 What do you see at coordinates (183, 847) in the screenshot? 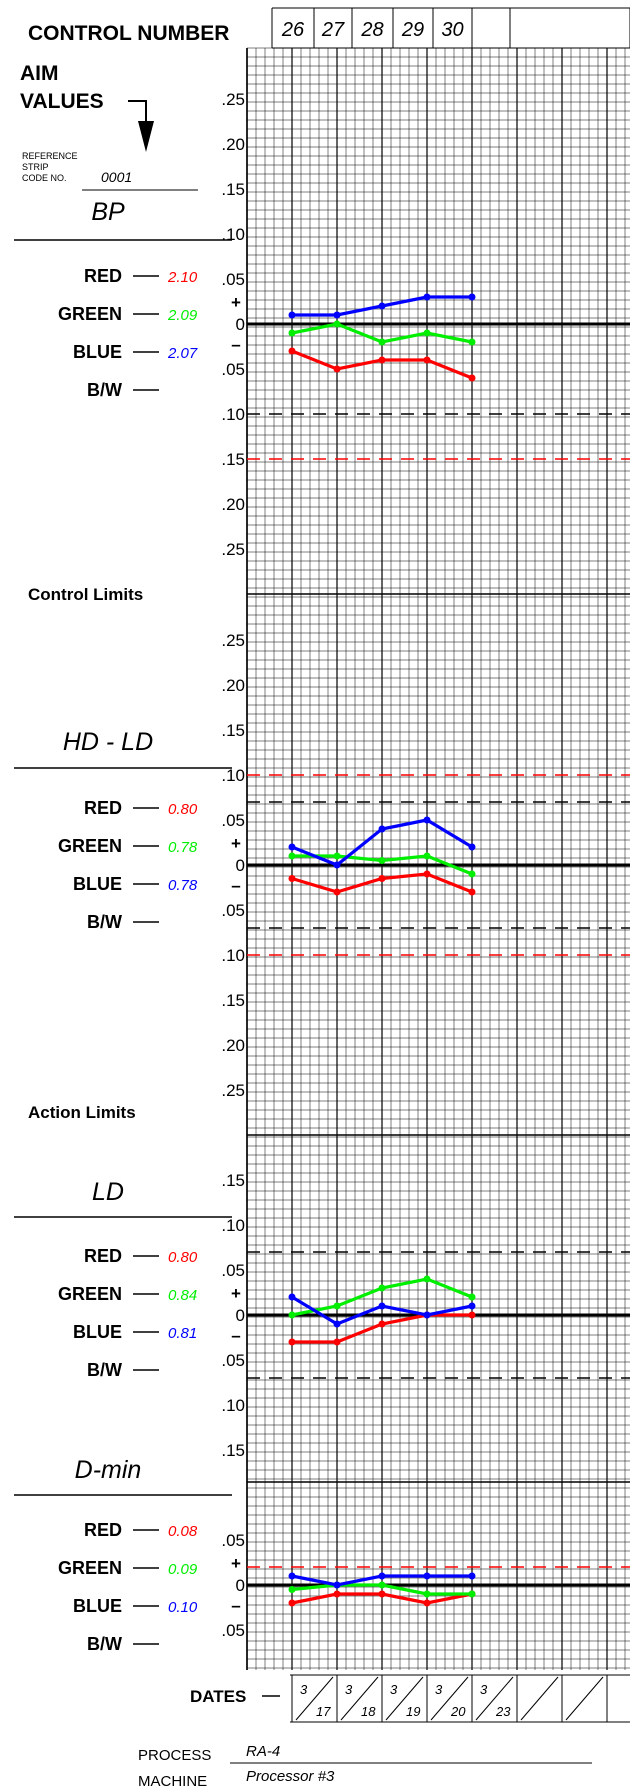
I see `aim-value-green: 0.78` at bounding box center [183, 847].